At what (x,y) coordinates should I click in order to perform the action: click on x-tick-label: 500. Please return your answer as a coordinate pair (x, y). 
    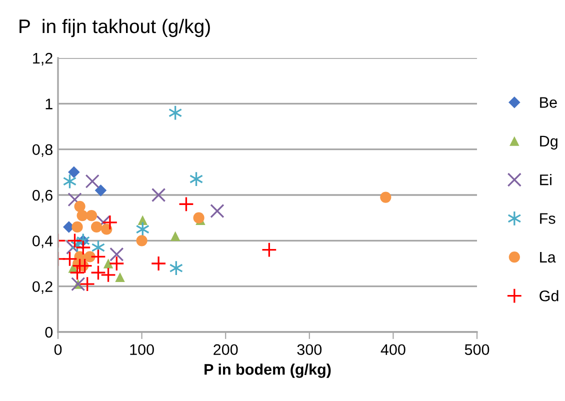
    Looking at the image, I should click on (477, 350).